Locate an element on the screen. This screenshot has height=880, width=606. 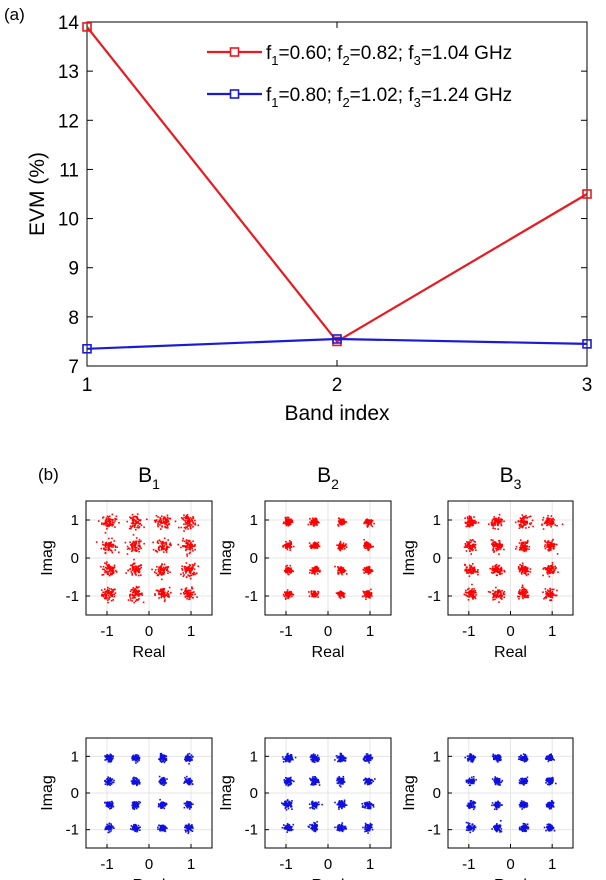
series-1-point is located at coordinates (87, 27).